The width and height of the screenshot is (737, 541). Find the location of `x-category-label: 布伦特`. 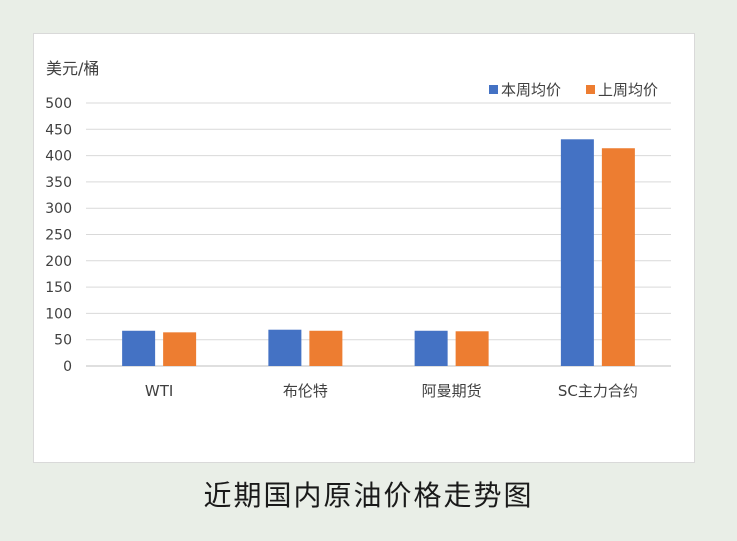

x-category-label: 布伦特 is located at coordinates (305, 391).